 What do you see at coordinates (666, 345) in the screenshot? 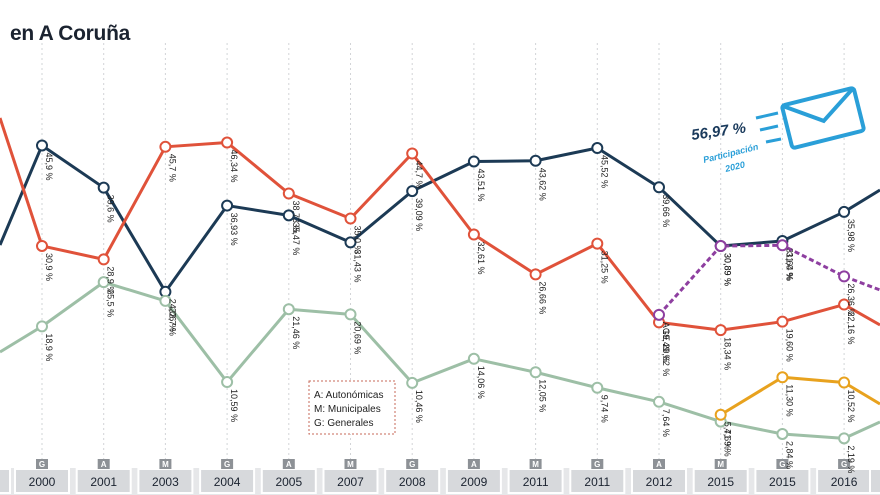
I see `data-label-red: 19,49 %` at bounding box center [666, 345].